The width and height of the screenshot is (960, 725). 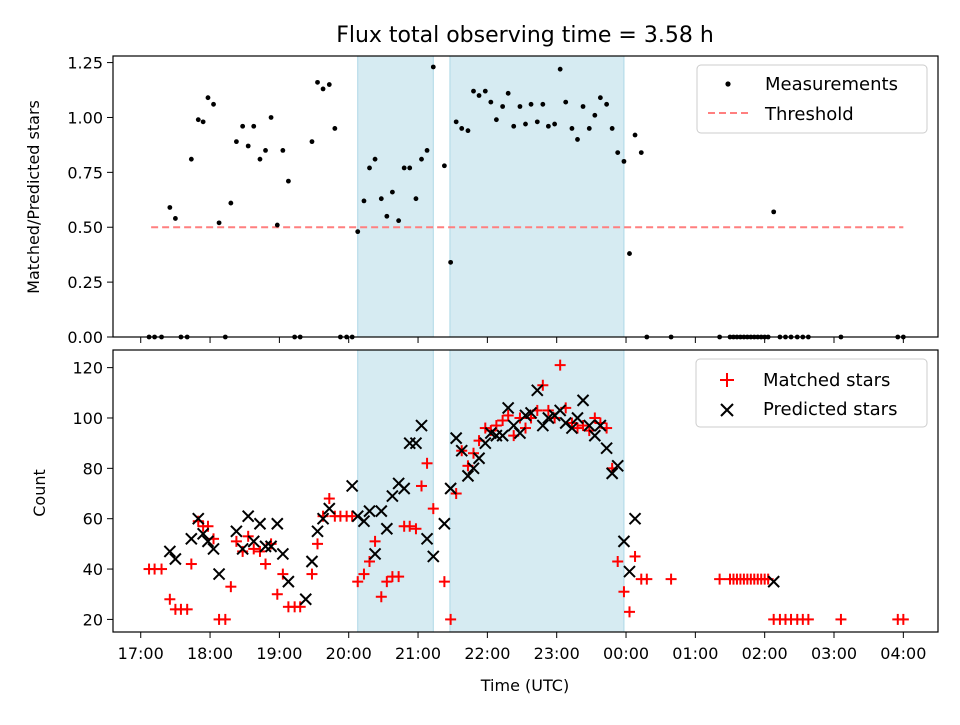 What do you see at coordinates (809, 114) in the screenshot?
I see `legend-label-threshold: Threshold` at bounding box center [809, 114].